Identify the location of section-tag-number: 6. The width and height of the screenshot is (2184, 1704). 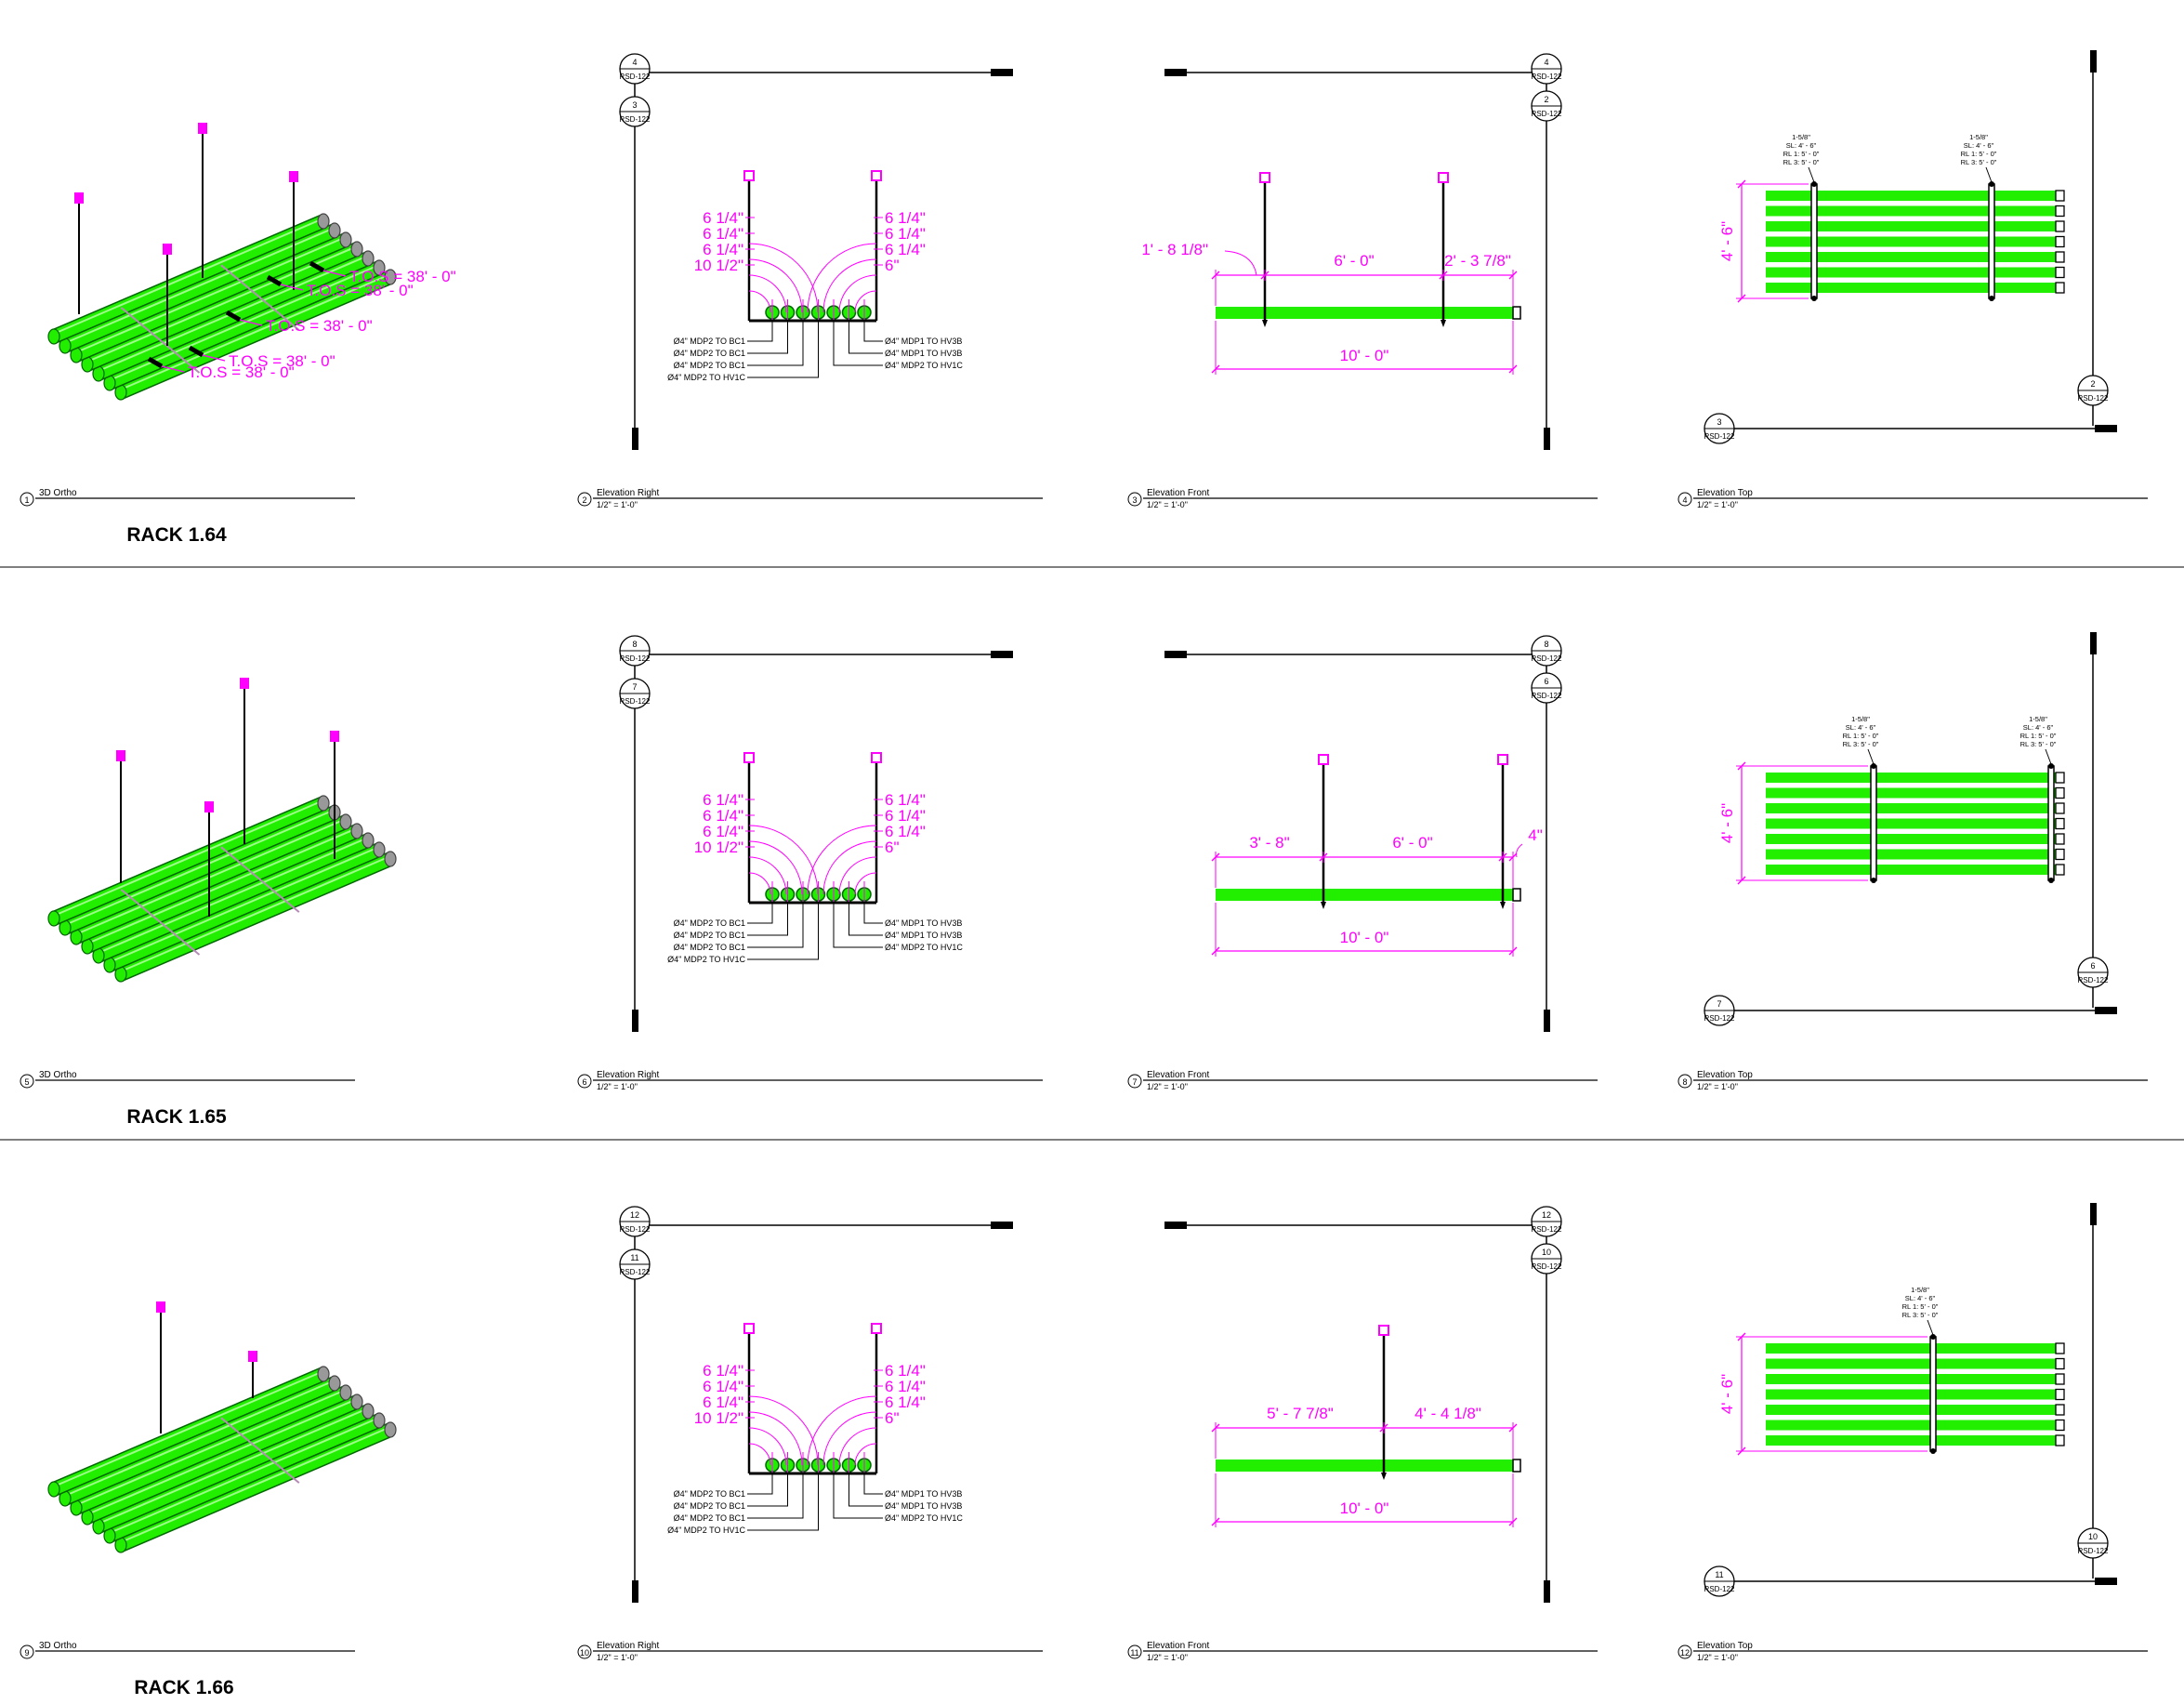
(2092, 966).